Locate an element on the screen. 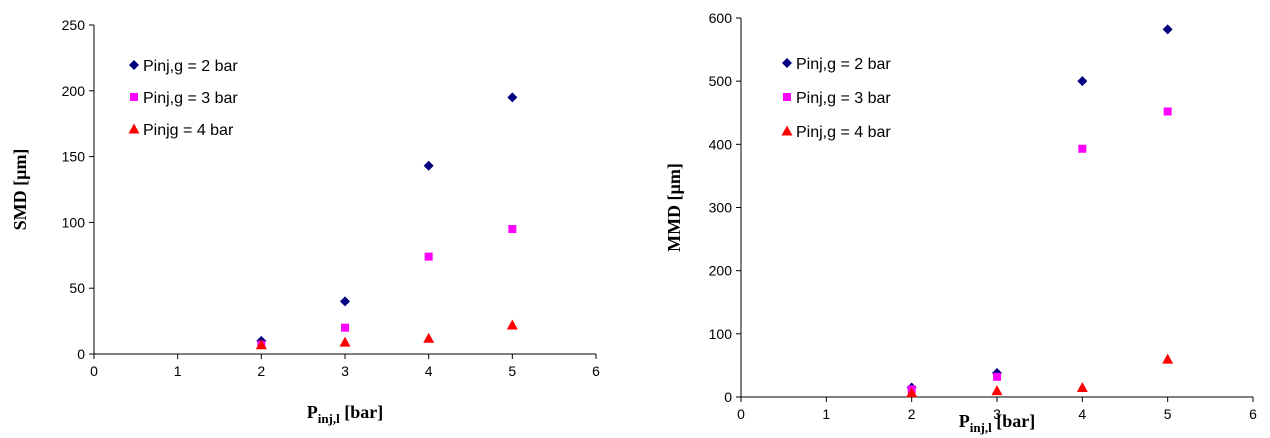  y-tick-label: 250 is located at coordinates (74, 25).